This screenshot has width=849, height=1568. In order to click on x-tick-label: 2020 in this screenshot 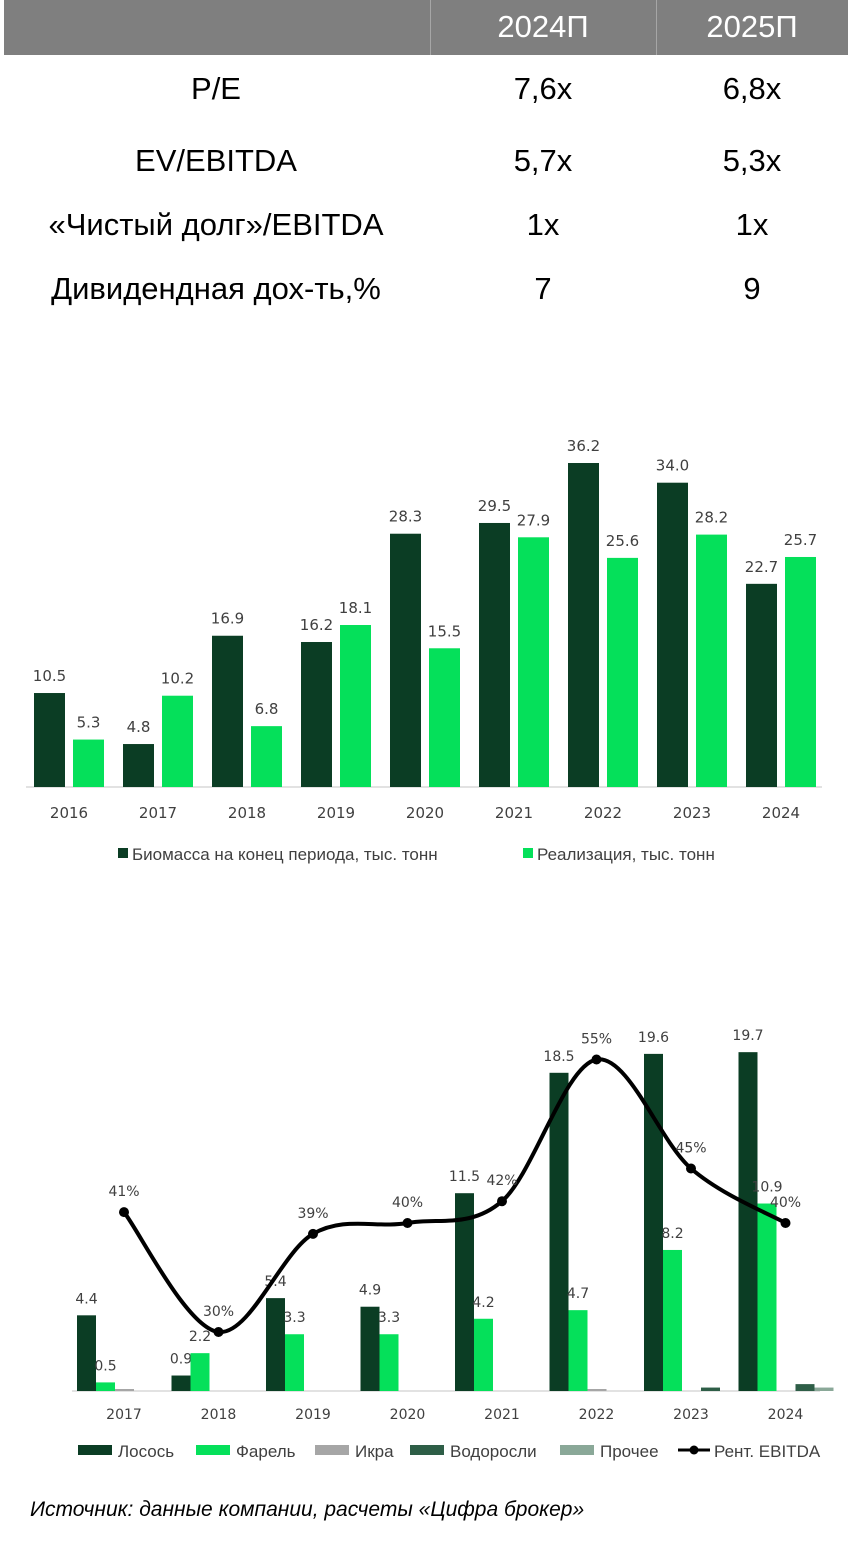, I will do `click(408, 1415)`.